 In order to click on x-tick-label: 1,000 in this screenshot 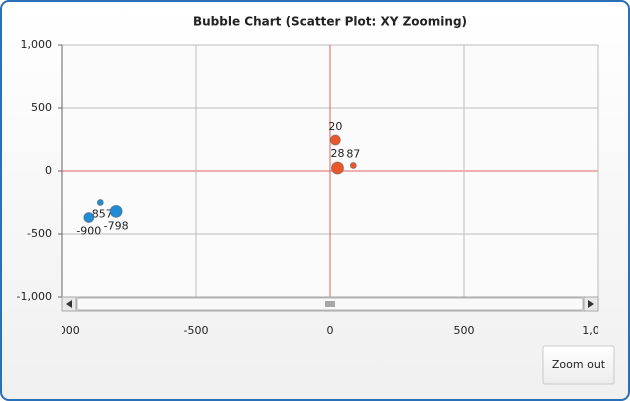, I will do `click(598, 330)`.